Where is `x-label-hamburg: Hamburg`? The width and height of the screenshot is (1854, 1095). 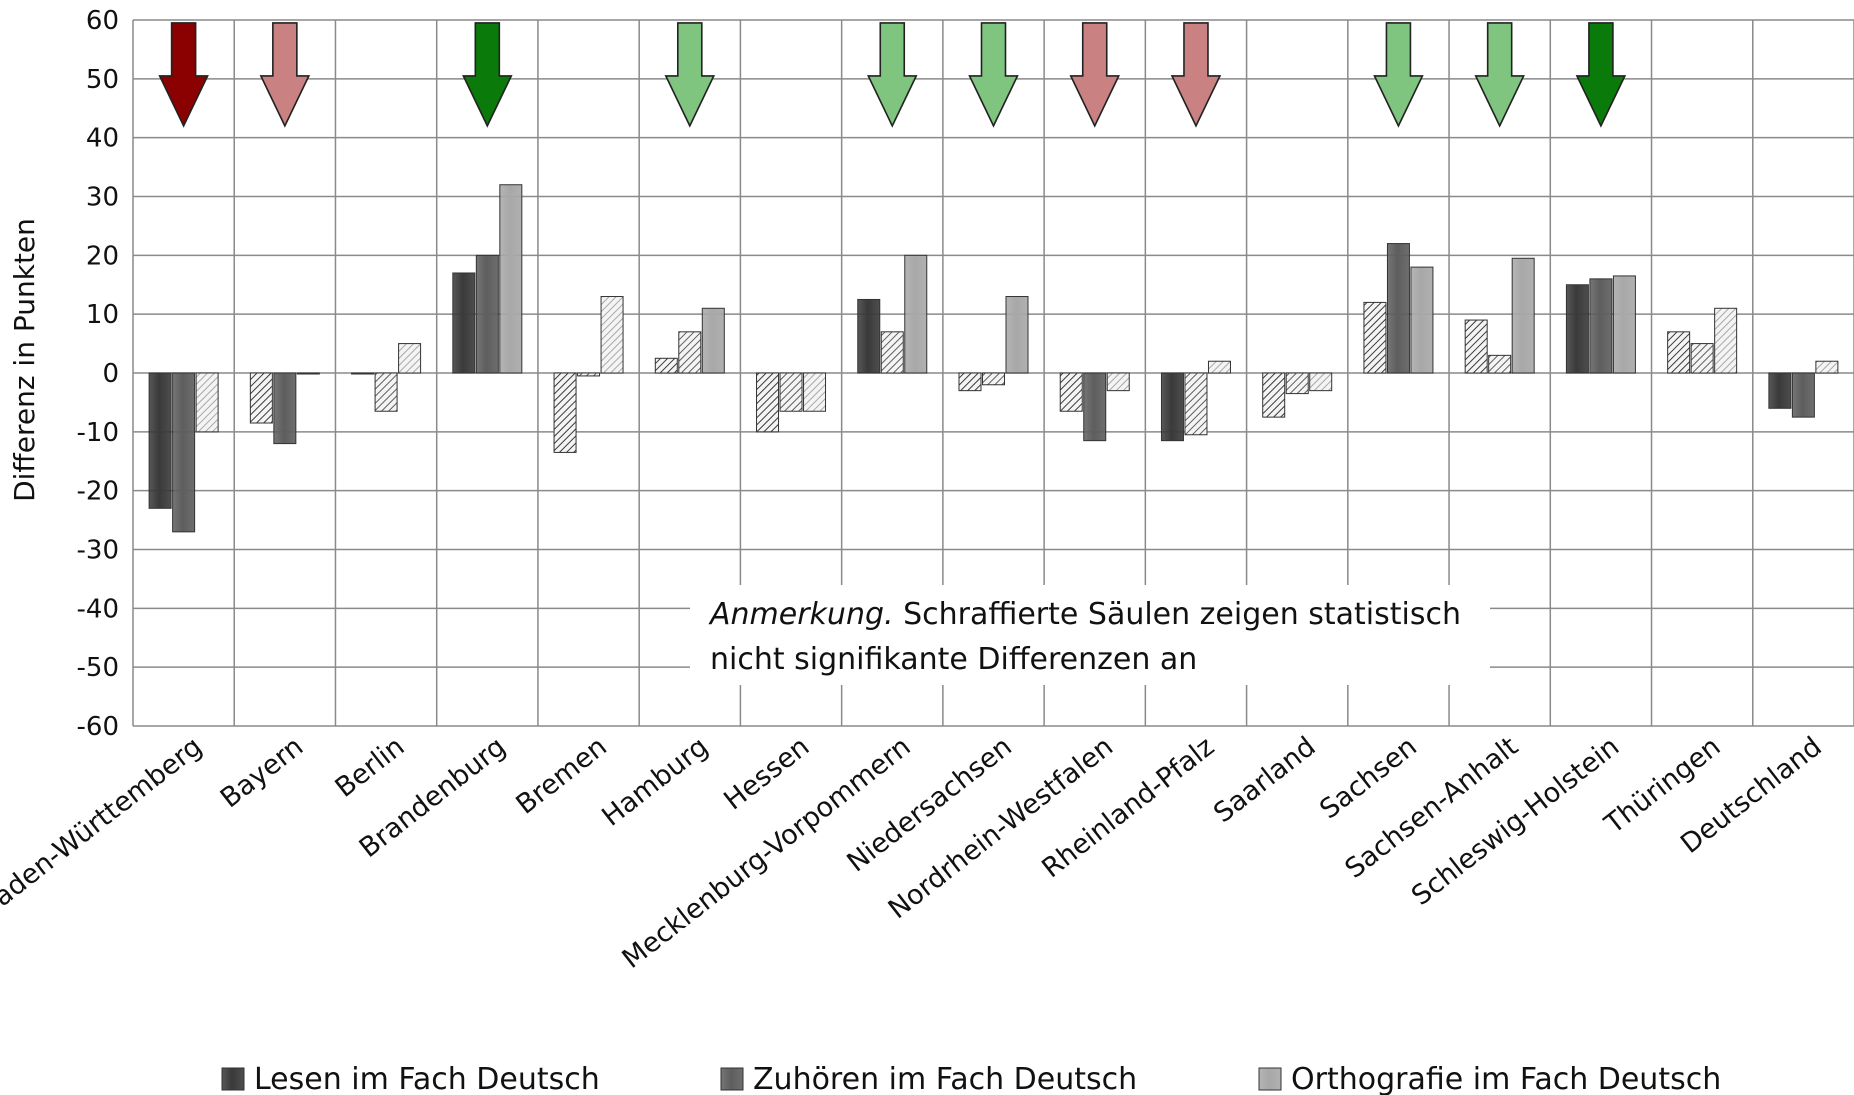 x-label-hamburg: Hamburg is located at coordinates (655, 781).